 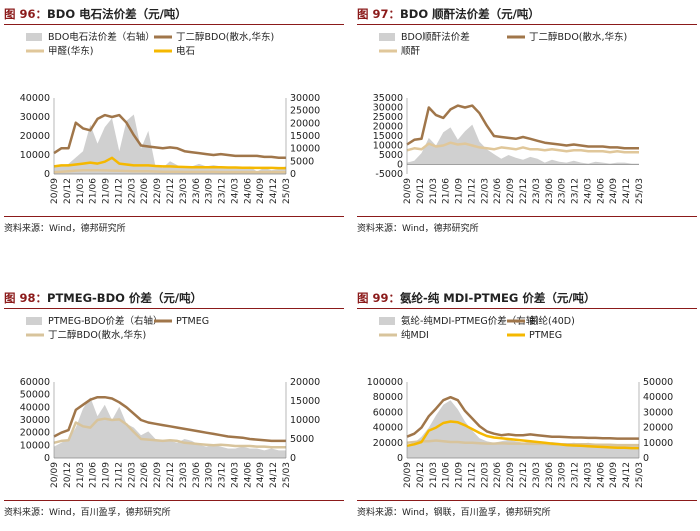 I want to click on x-tick-label: 23/09, so click(x=210, y=191).